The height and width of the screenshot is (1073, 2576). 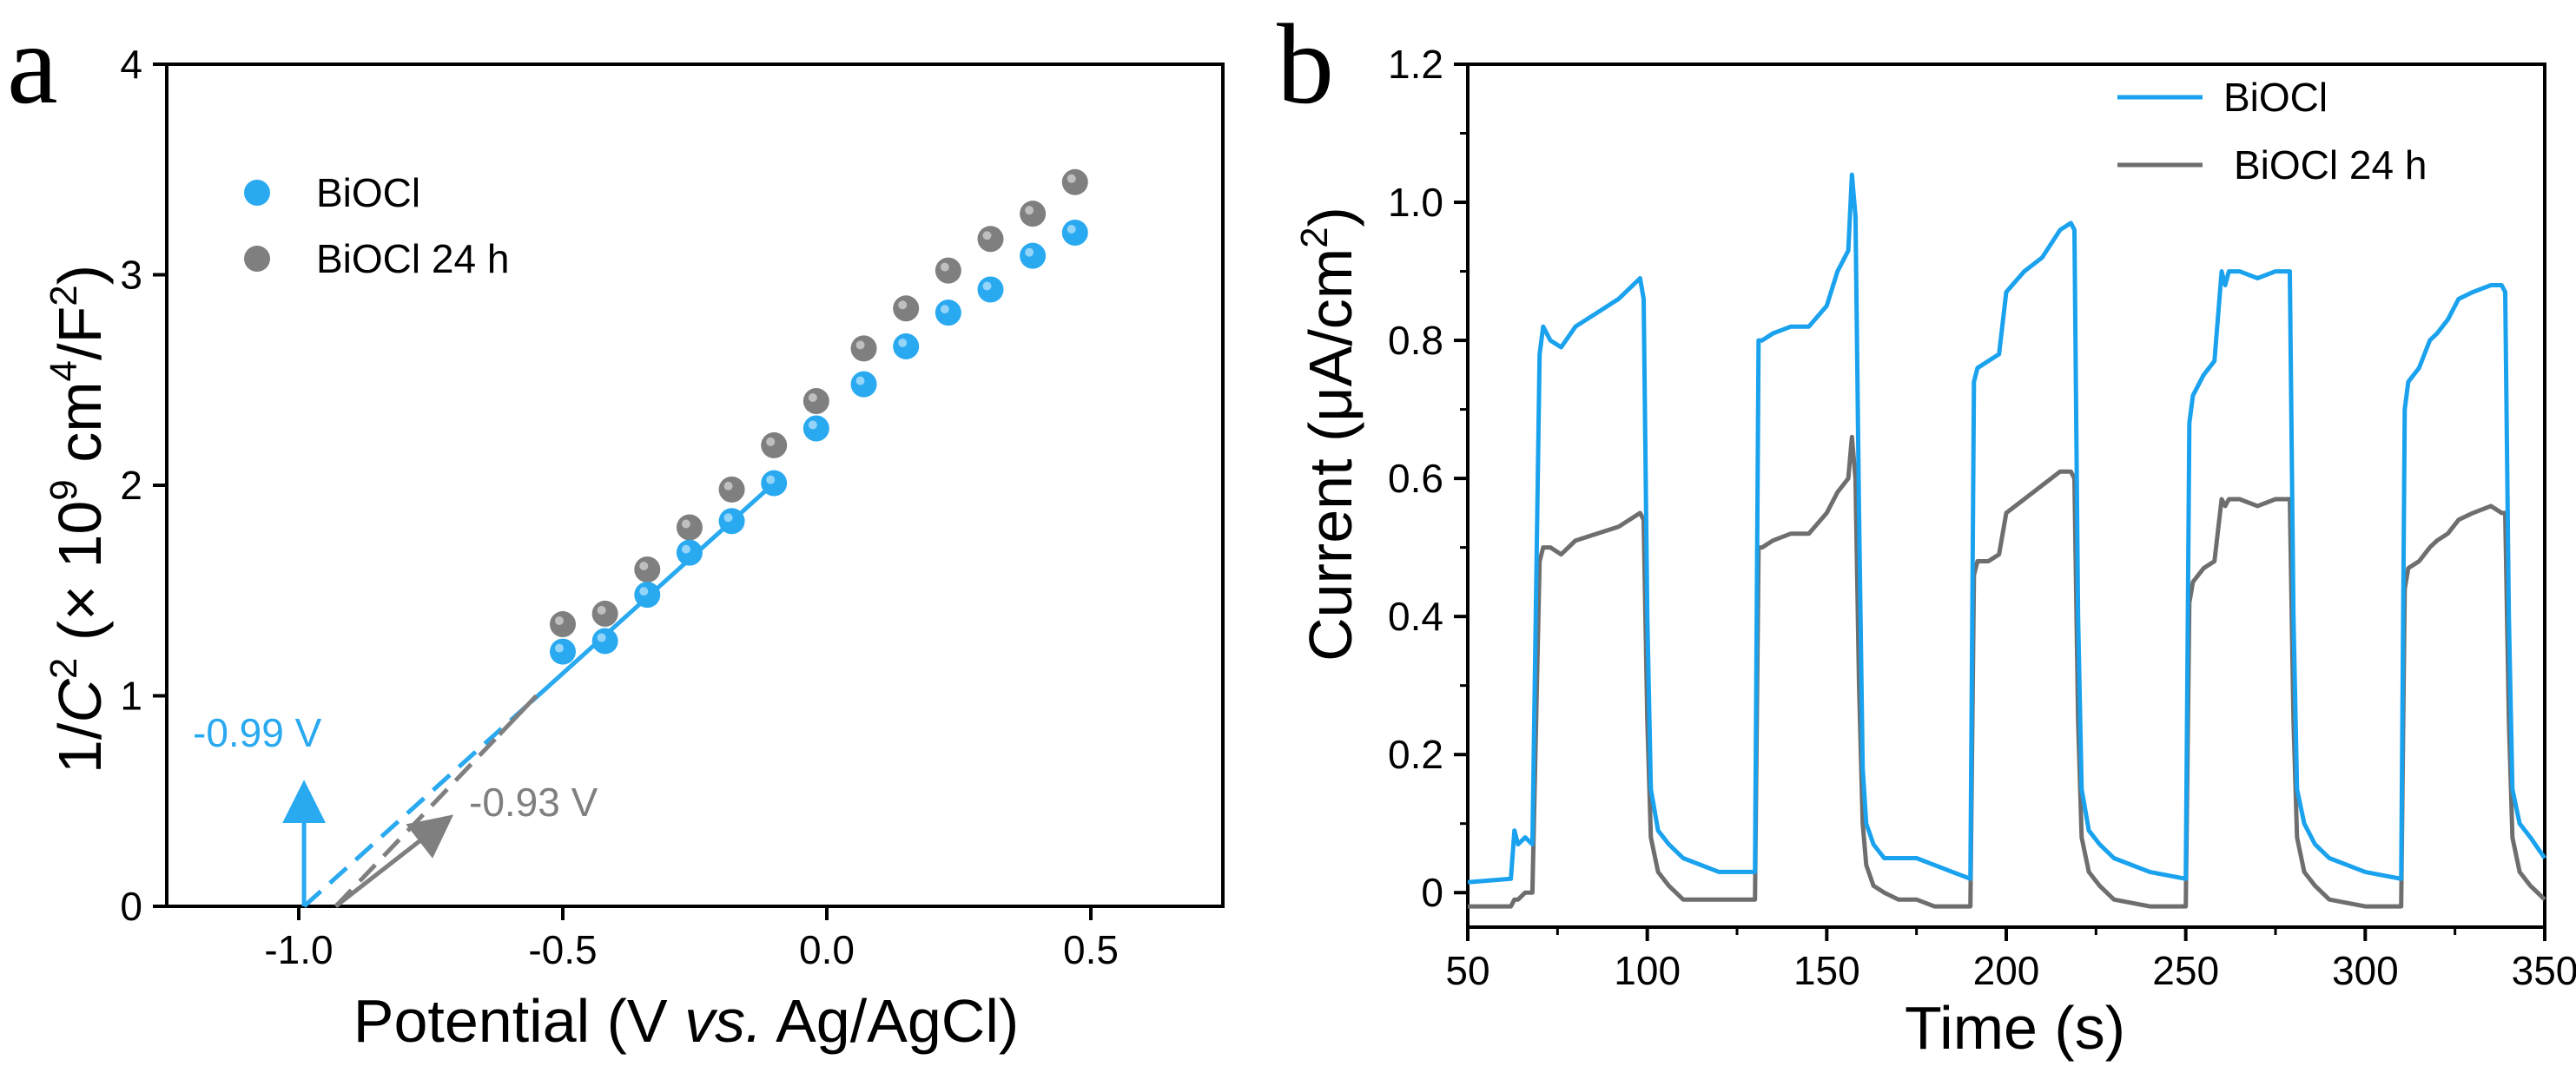 What do you see at coordinates (1306, 64) in the screenshot?
I see `panel-label-b: b` at bounding box center [1306, 64].